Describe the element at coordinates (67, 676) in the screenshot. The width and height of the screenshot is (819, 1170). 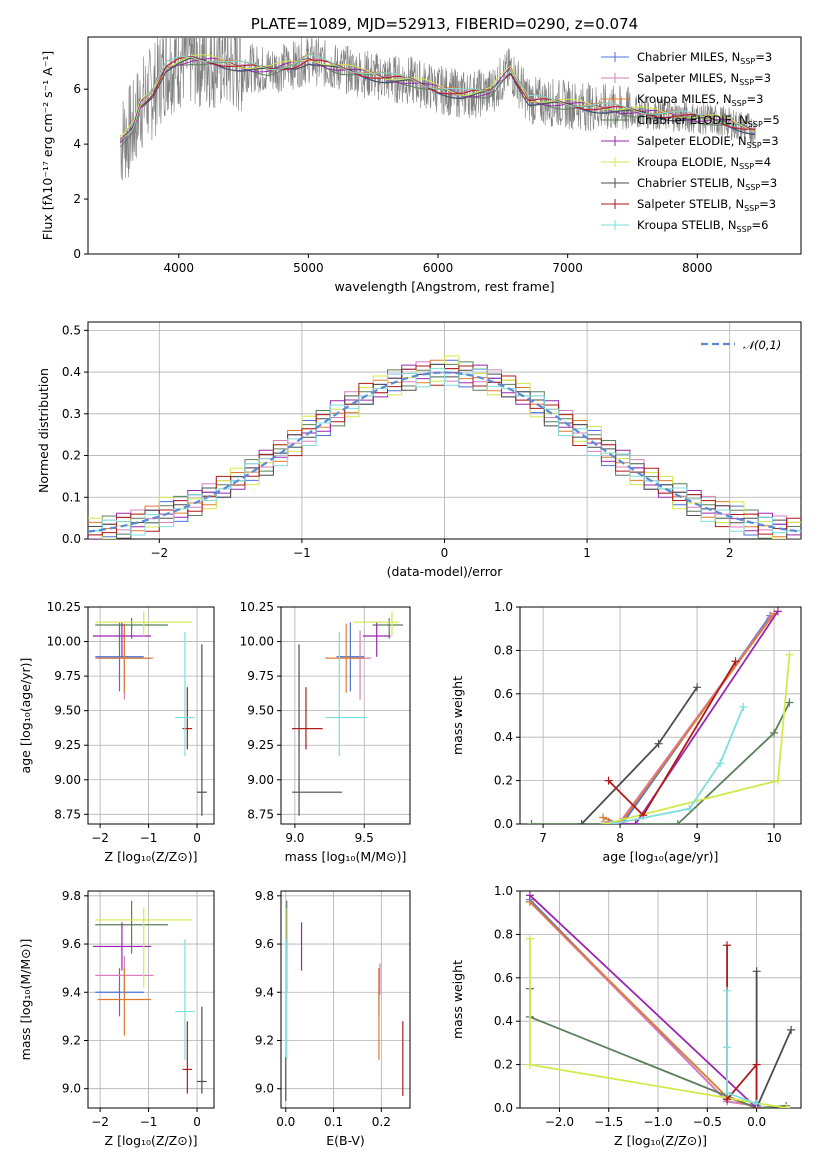
I see `y-tick-label: 9.75` at that location.